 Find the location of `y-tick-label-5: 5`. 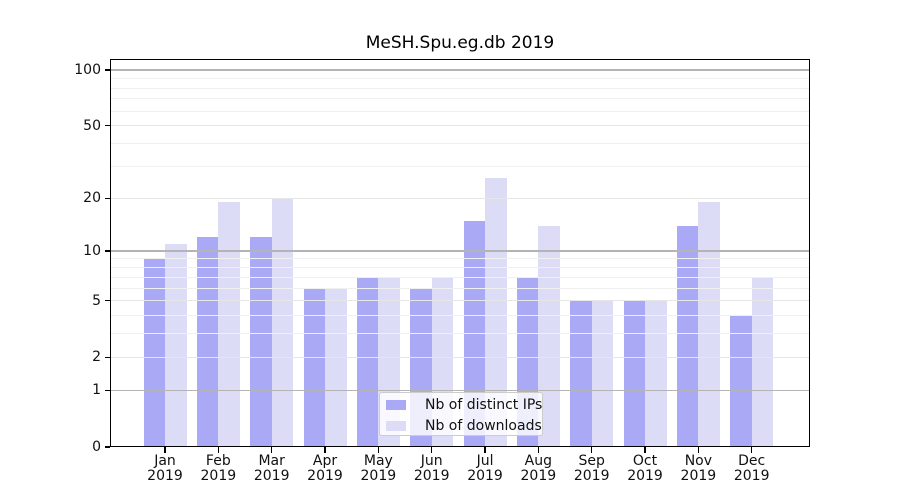

y-tick-label-5: 5 is located at coordinates (96, 300).